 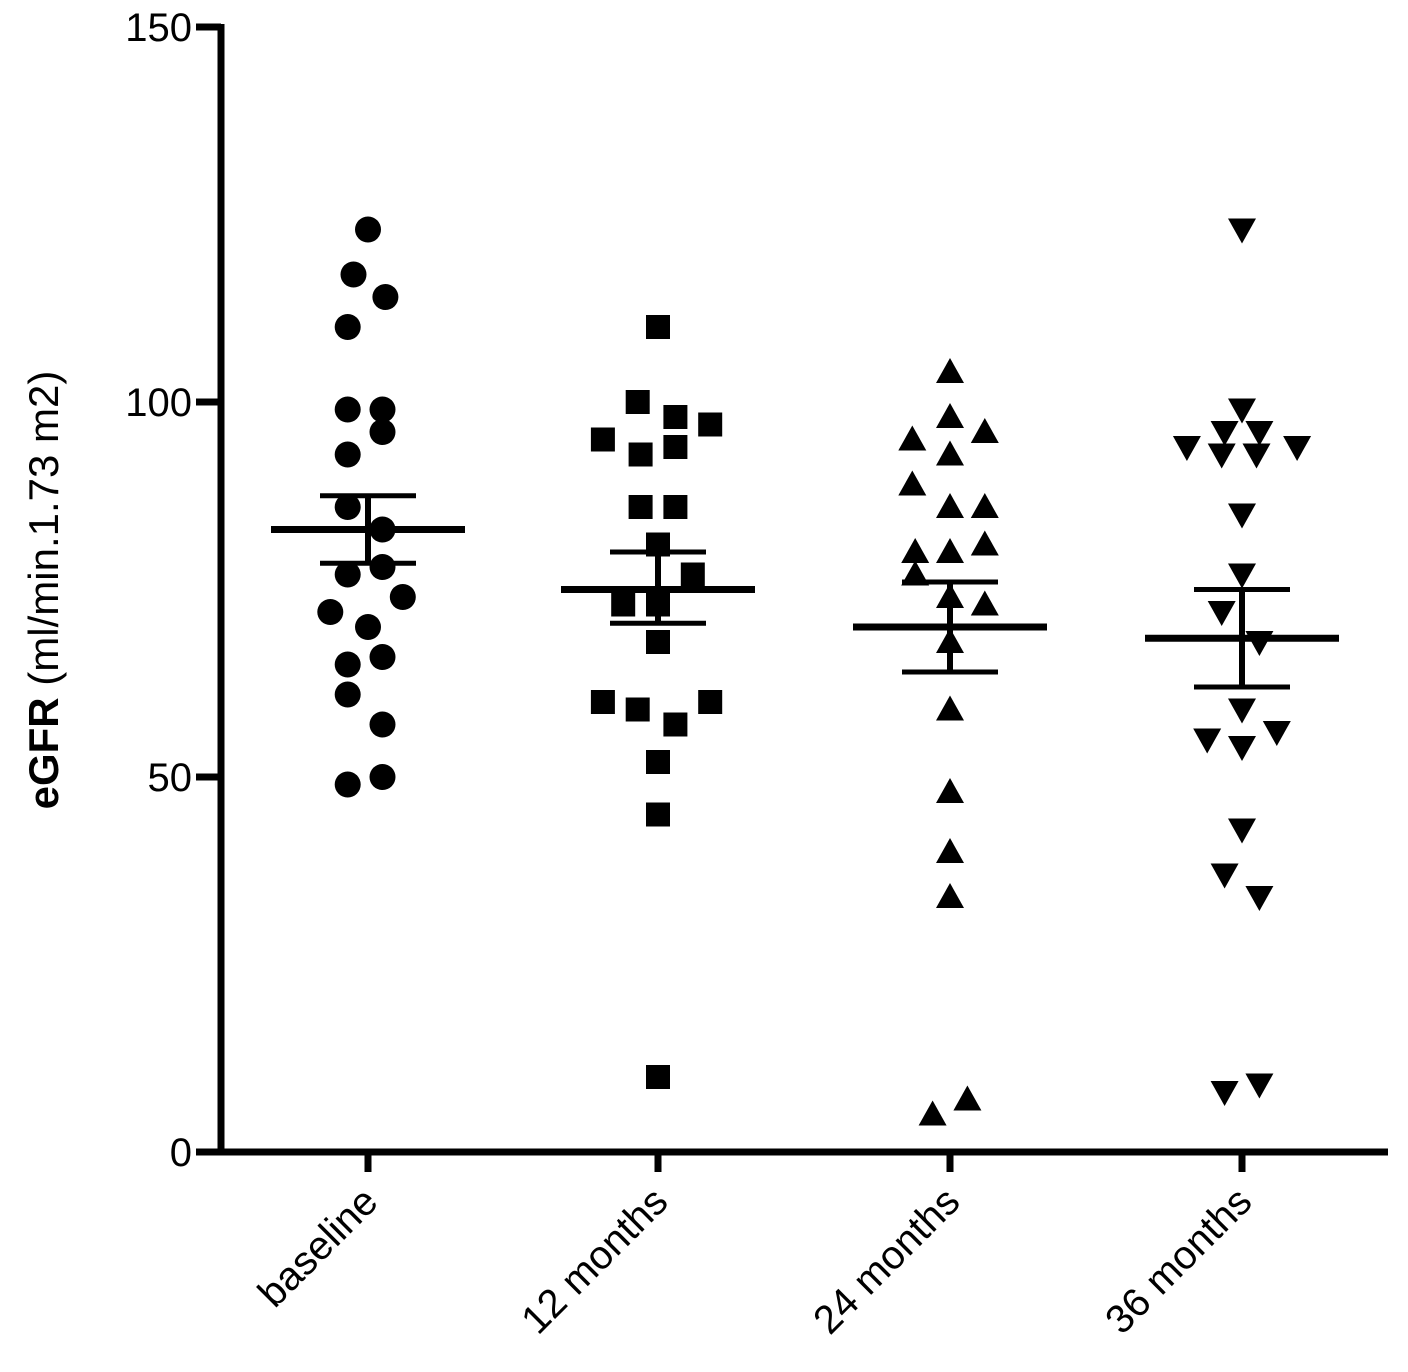 I want to click on y-ticks: 0 50 100 150, so click(x=173, y=590).